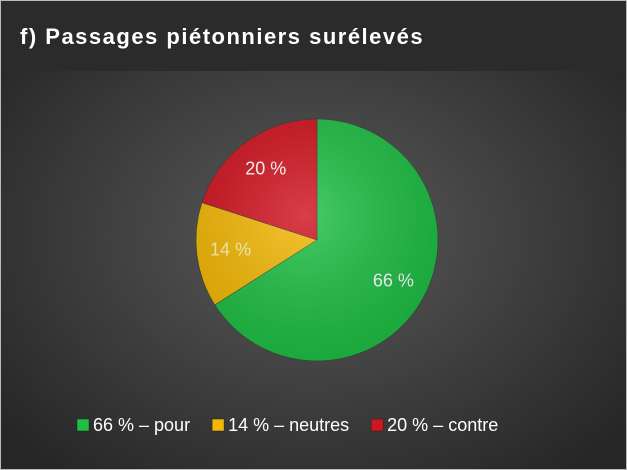 This screenshot has width=627, height=470. I want to click on title-bar, so click(313, 36).